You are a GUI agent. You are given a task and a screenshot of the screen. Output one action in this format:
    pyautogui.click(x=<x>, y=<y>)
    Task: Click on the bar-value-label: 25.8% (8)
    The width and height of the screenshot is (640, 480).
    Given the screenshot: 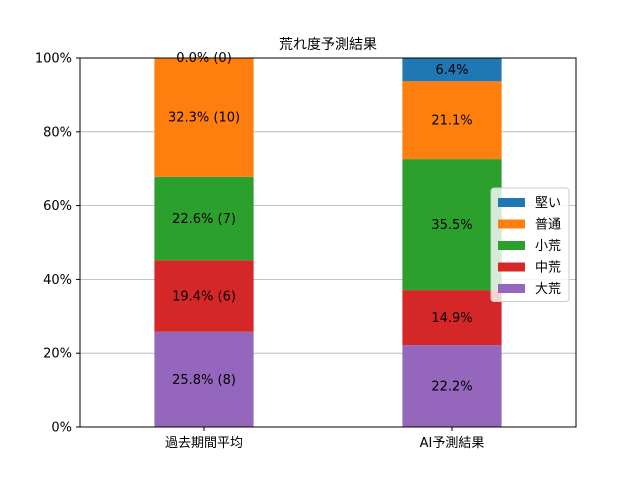 What is the action you would take?
    pyautogui.click(x=204, y=380)
    